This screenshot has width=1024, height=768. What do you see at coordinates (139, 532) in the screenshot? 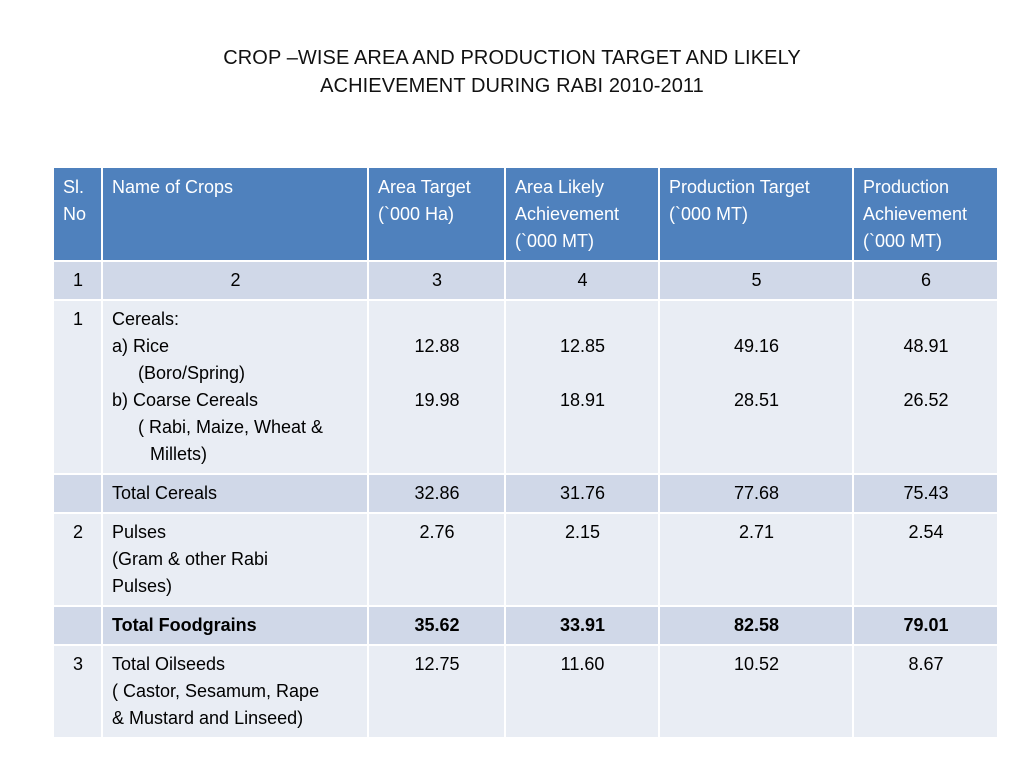
I see `crop-name-line: Pulses` at bounding box center [139, 532].